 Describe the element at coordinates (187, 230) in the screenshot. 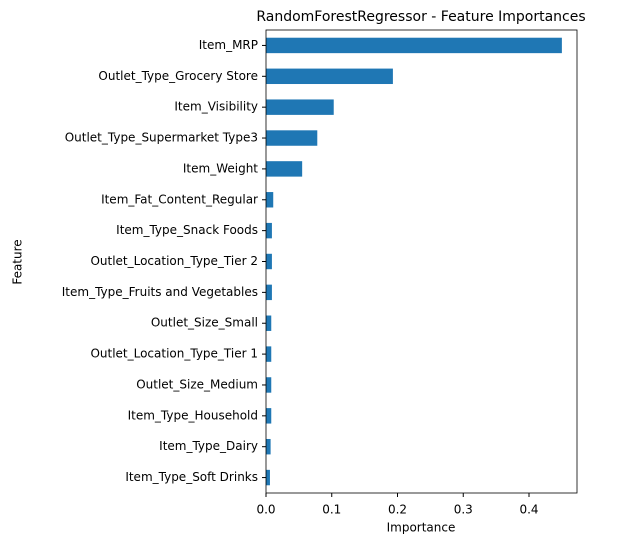

I see `y-tick-label: Item_Type_Snack Foods` at that location.